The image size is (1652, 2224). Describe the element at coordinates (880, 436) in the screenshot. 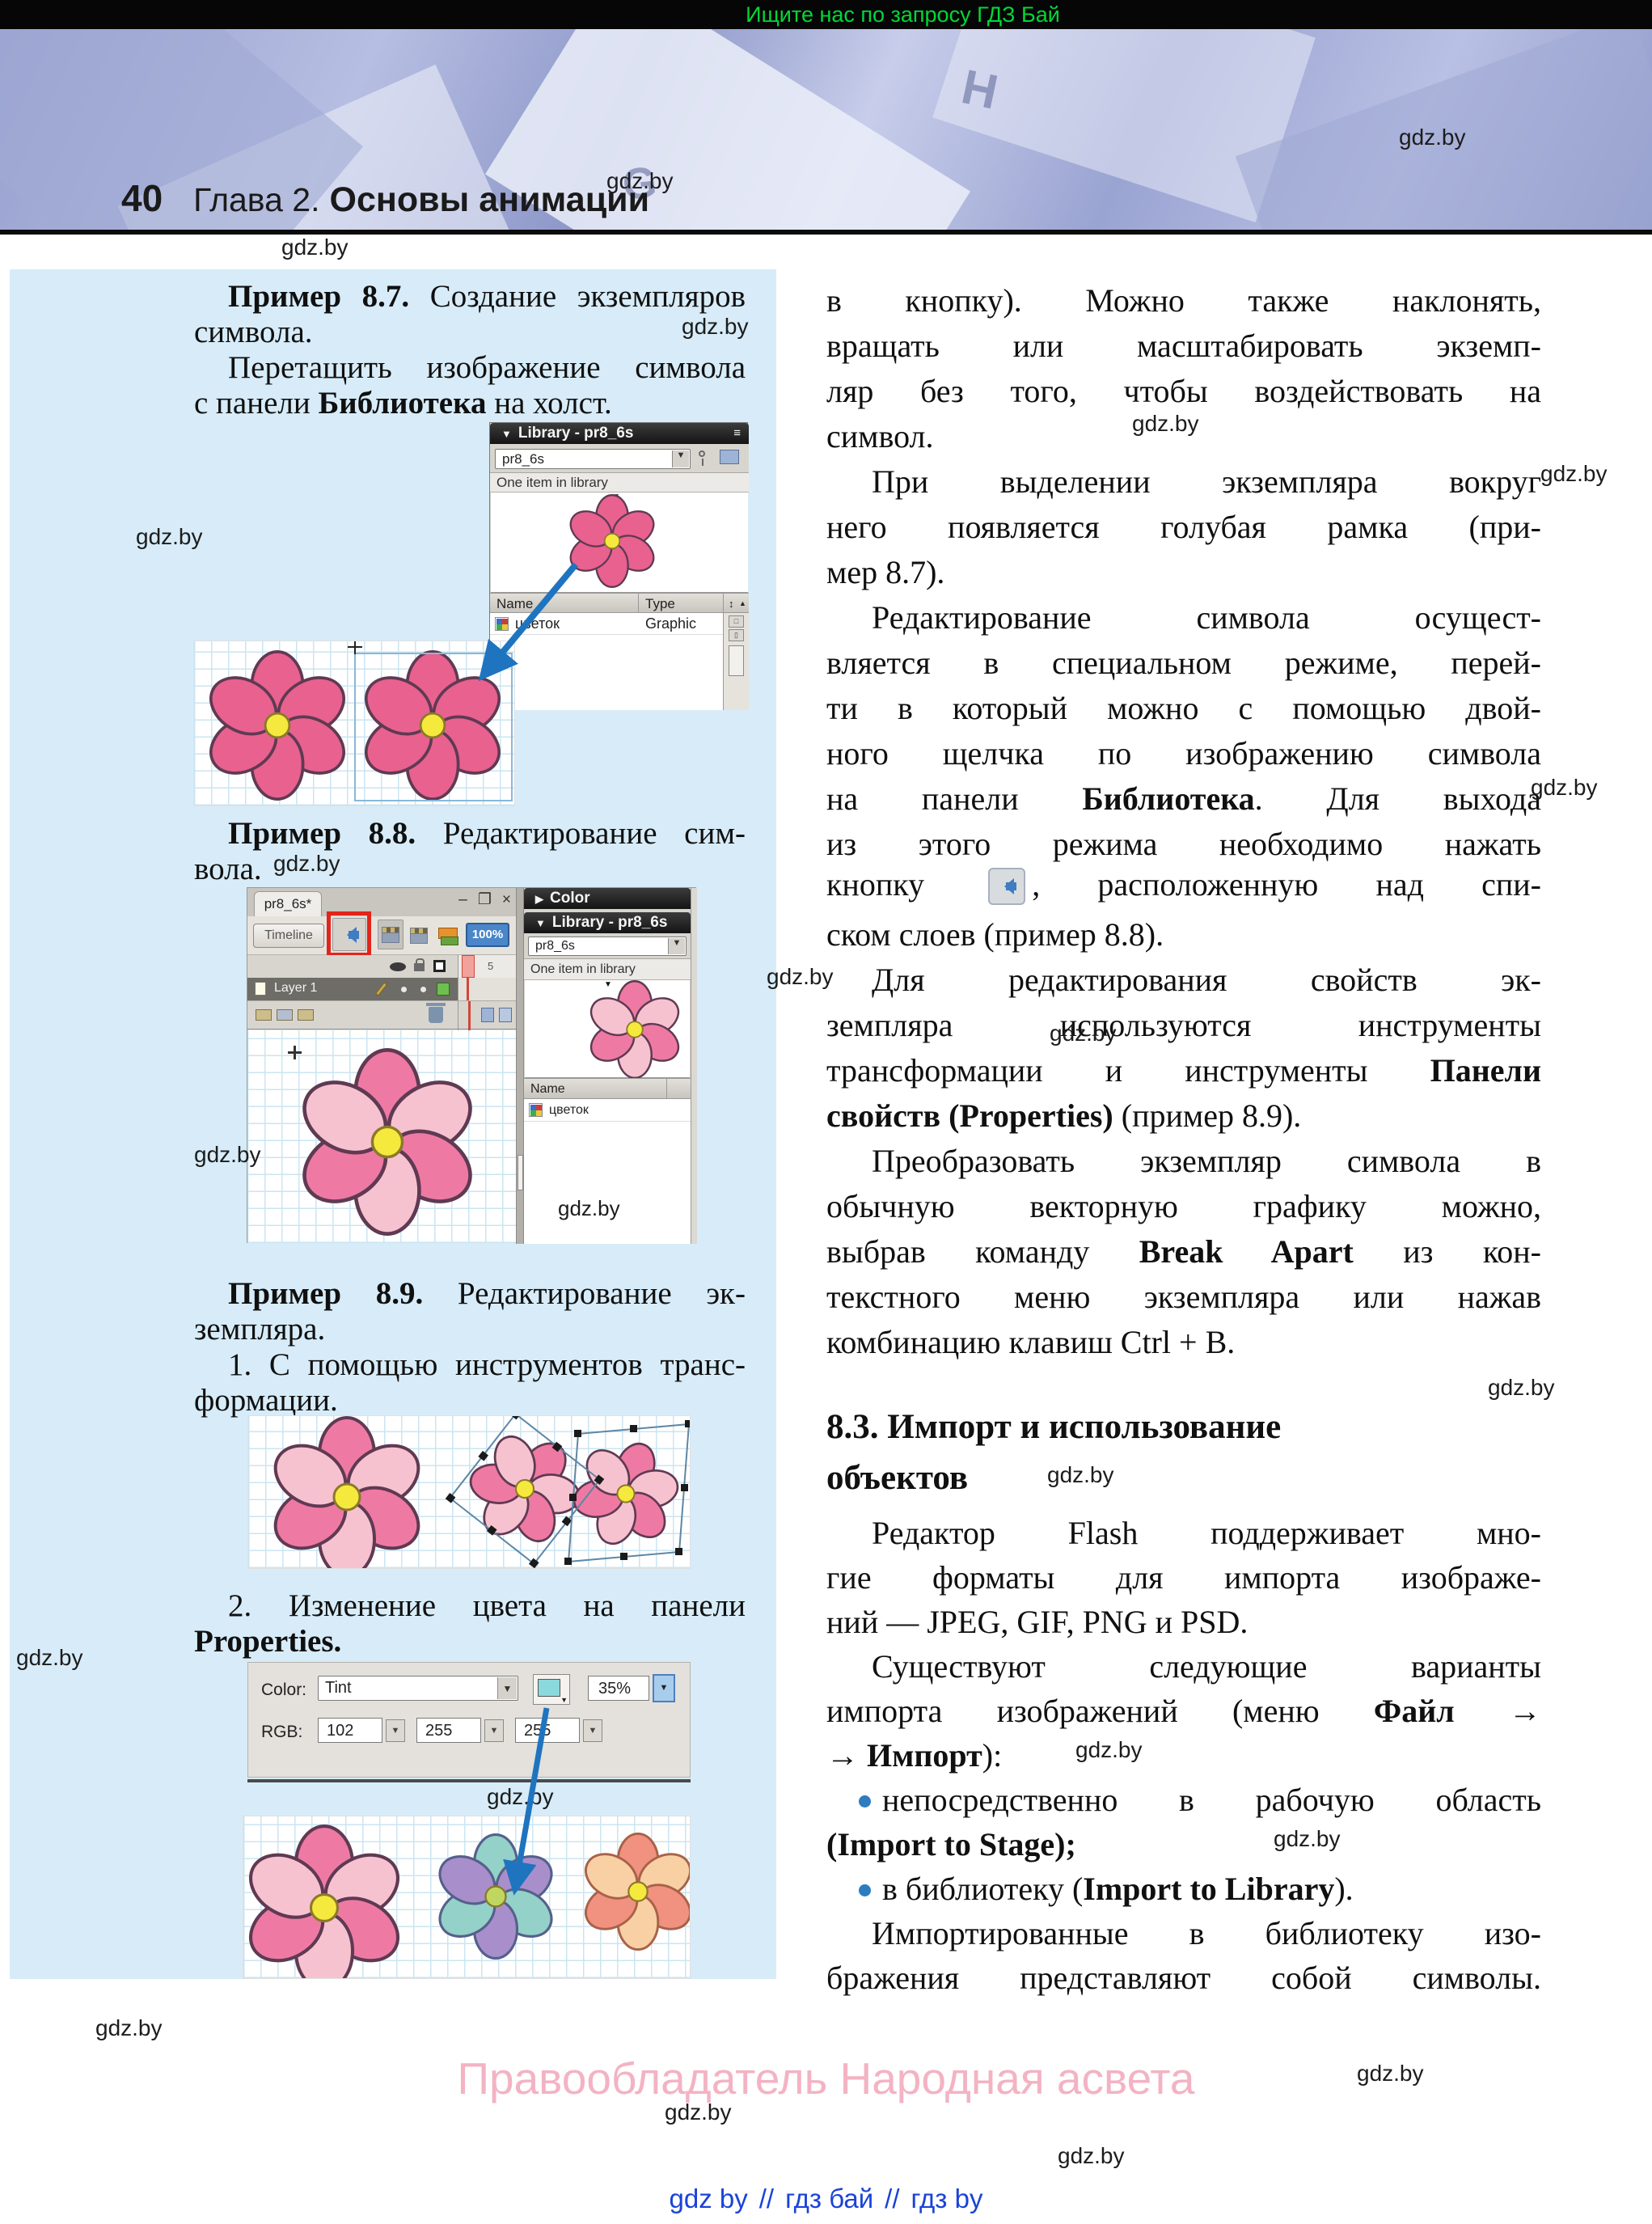

I see `body-line: символ.` at that location.